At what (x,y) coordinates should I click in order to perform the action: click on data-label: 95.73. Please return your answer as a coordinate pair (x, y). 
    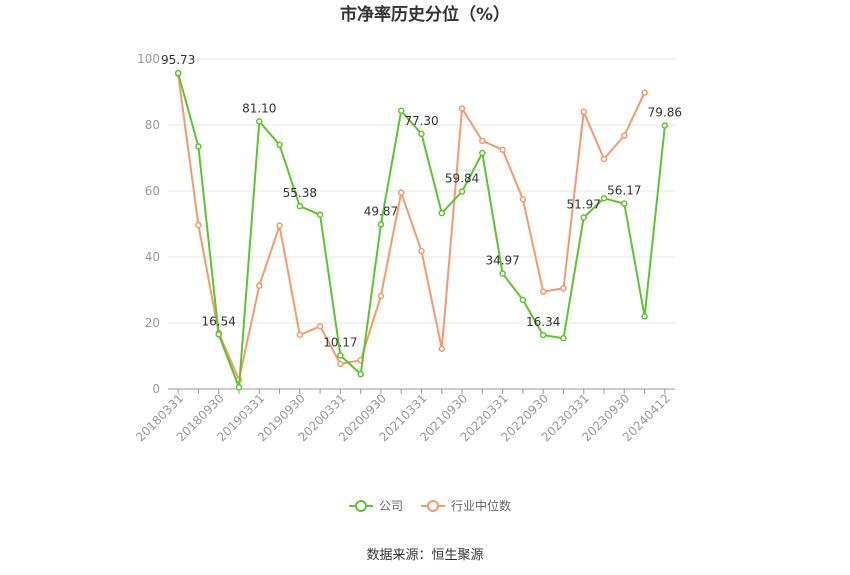
    Looking at the image, I should click on (178, 60).